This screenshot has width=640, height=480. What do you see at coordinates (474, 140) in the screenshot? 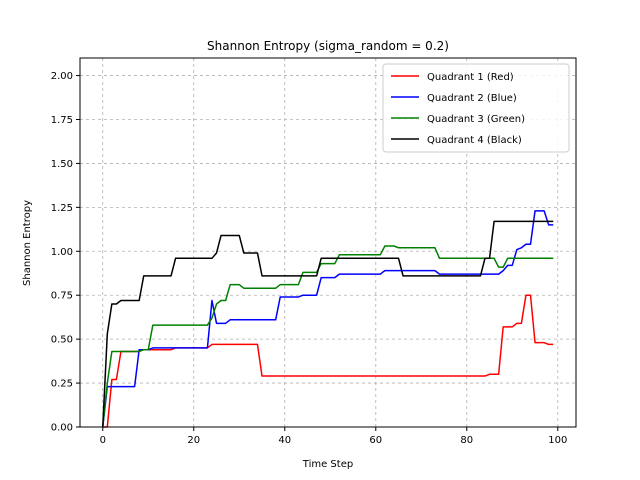
I see `legend-label: Quadrant 4 (Black)` at bounding box center [474, 140].